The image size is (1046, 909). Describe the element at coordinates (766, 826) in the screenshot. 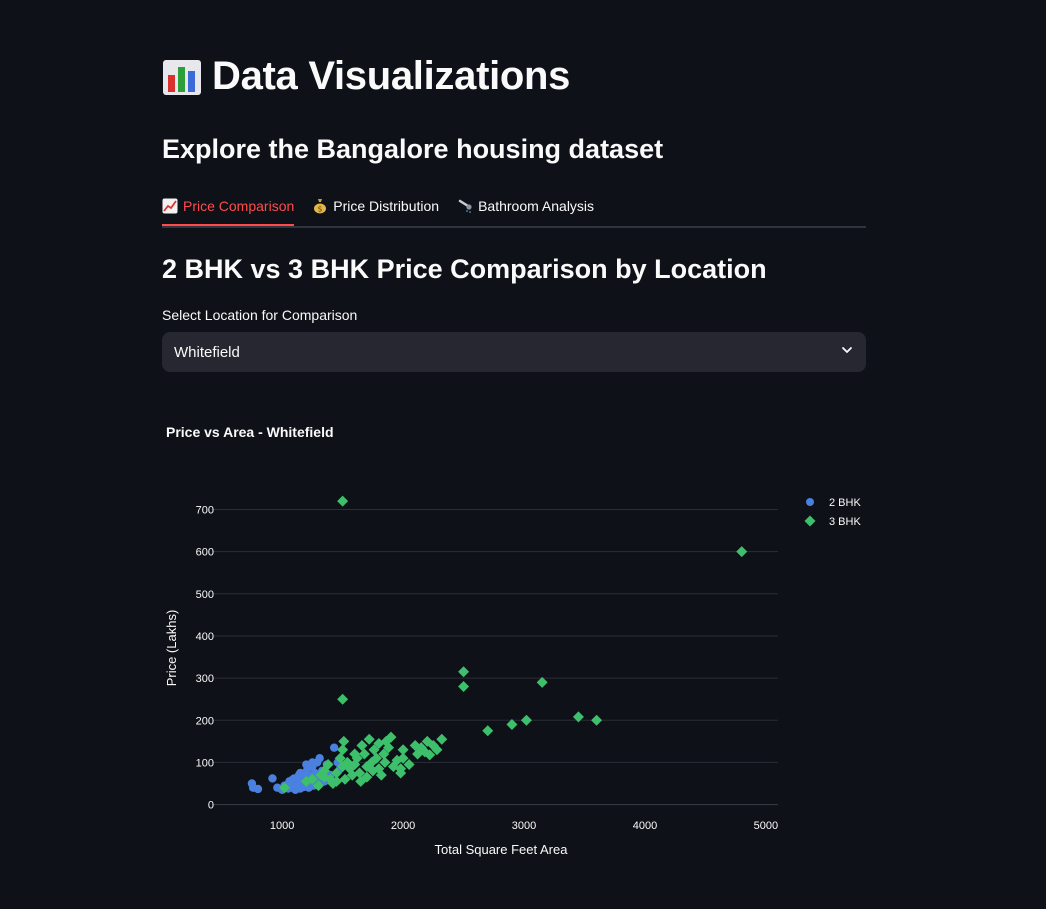

I see `x-tick-label: 5000` at that location.